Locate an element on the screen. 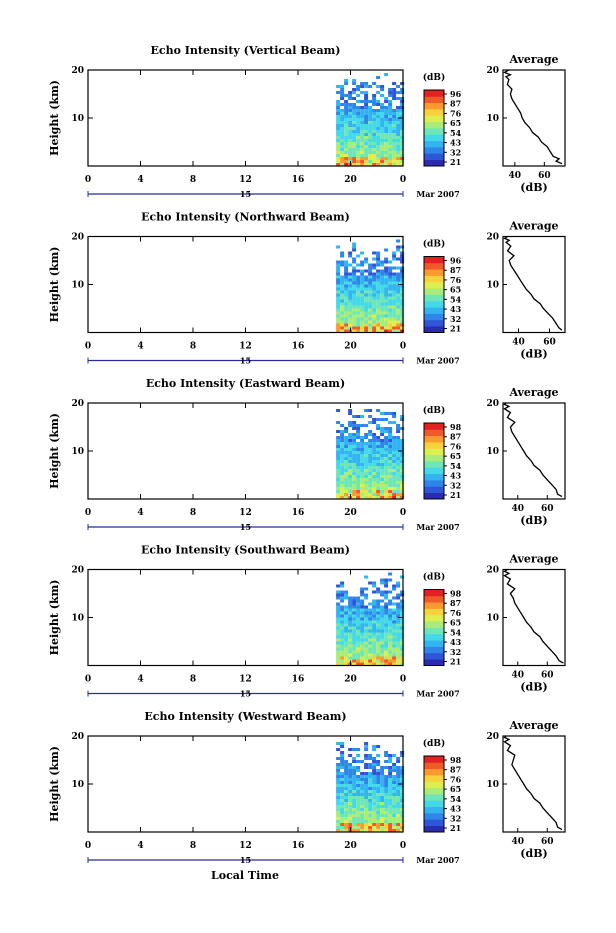 This screenshot has height=933, width=616. colorbar-tick-label: 32 is located at coordinates (455, 152).